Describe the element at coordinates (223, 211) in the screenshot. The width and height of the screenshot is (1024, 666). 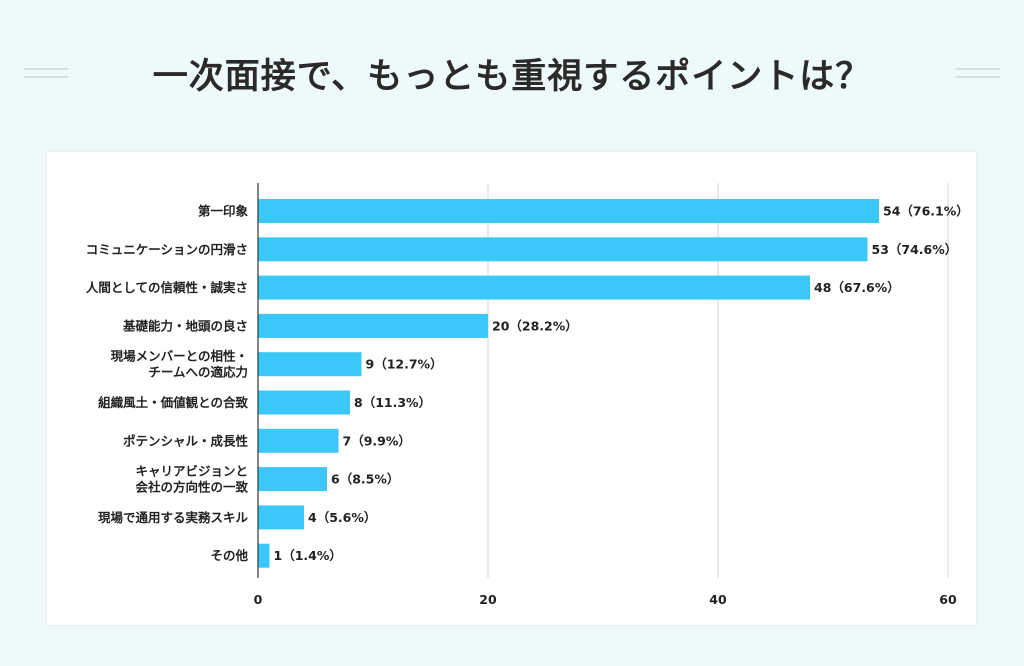
I see `category-label: 第一印象` at that location.